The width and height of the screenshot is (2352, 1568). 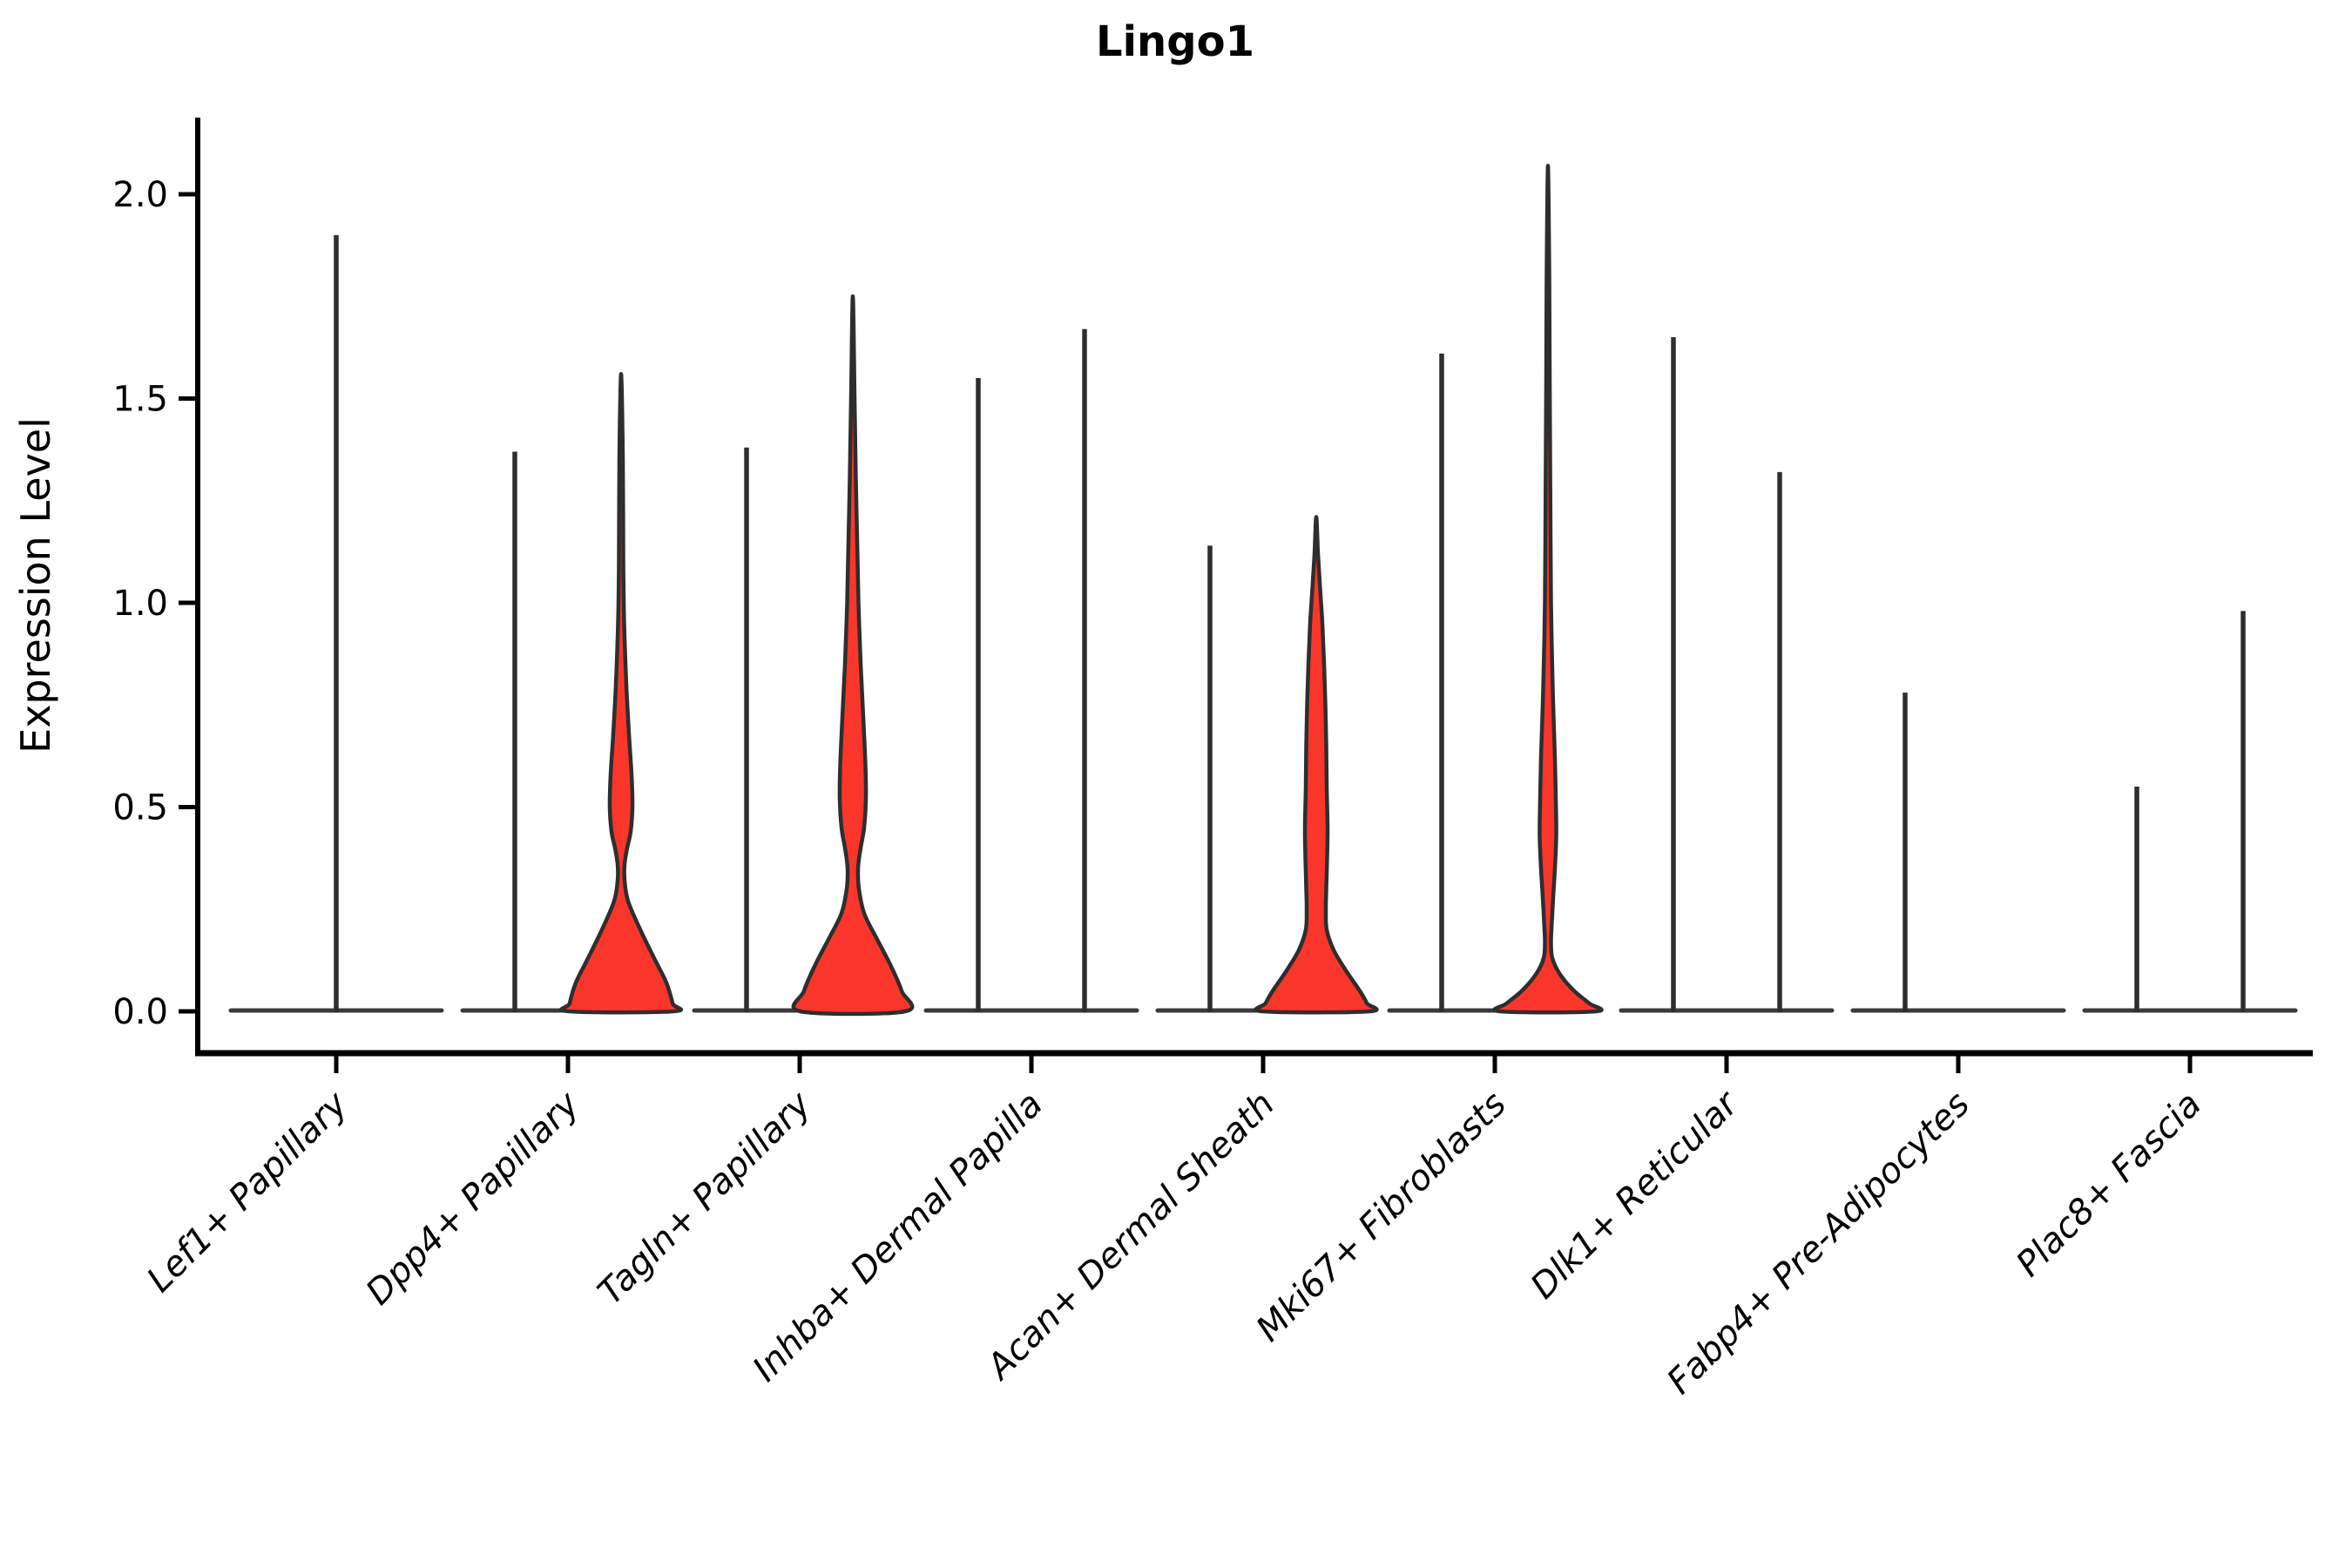 What do you see at coordinates (140, 1012) in the screenshot?
I see `y-tick-label: 0.0` at bounding box center [140, 1012].